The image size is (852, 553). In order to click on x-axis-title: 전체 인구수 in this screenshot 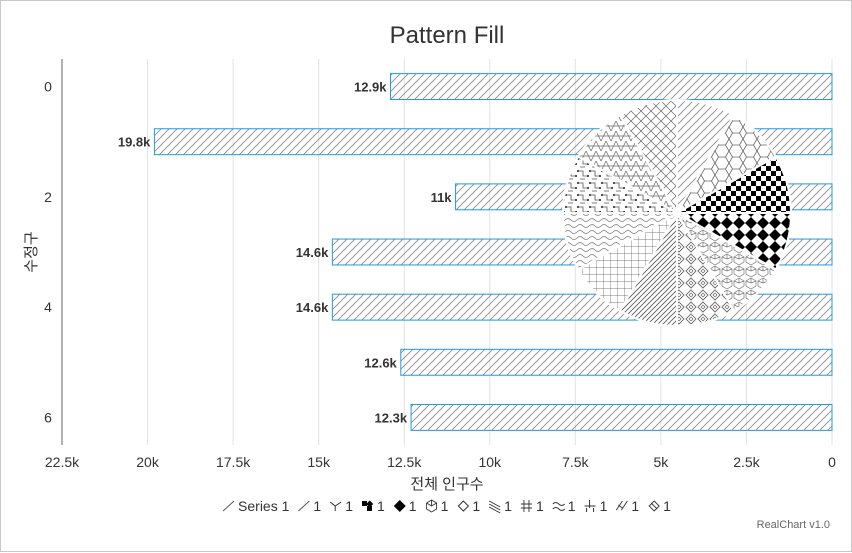, I will do `click(446, 484)`.